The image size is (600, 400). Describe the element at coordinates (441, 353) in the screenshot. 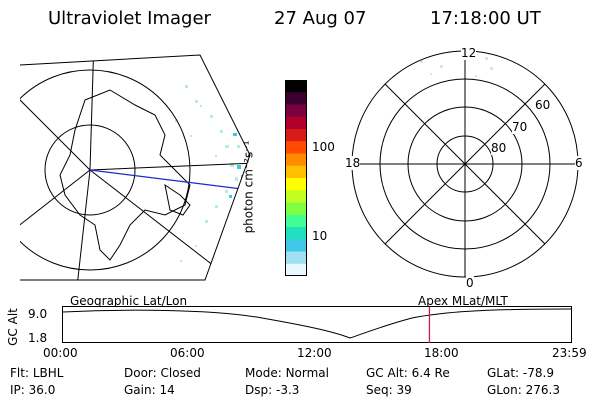

I see `timeline-x-1800: 18:00` at that location.